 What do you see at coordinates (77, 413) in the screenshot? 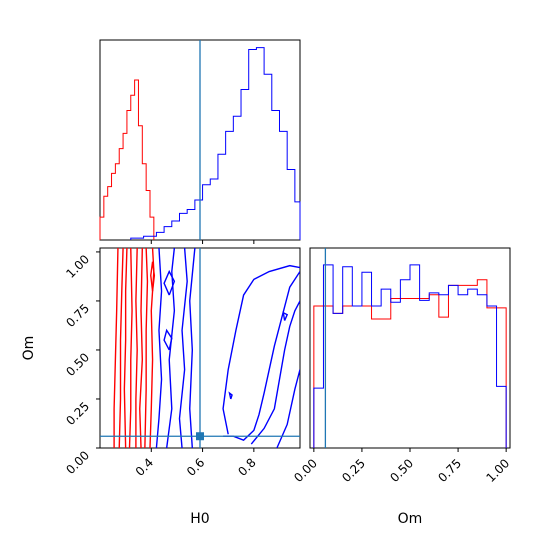
I see `tick-label-om-y-1: 0.25` at bounding box center [77, 413].